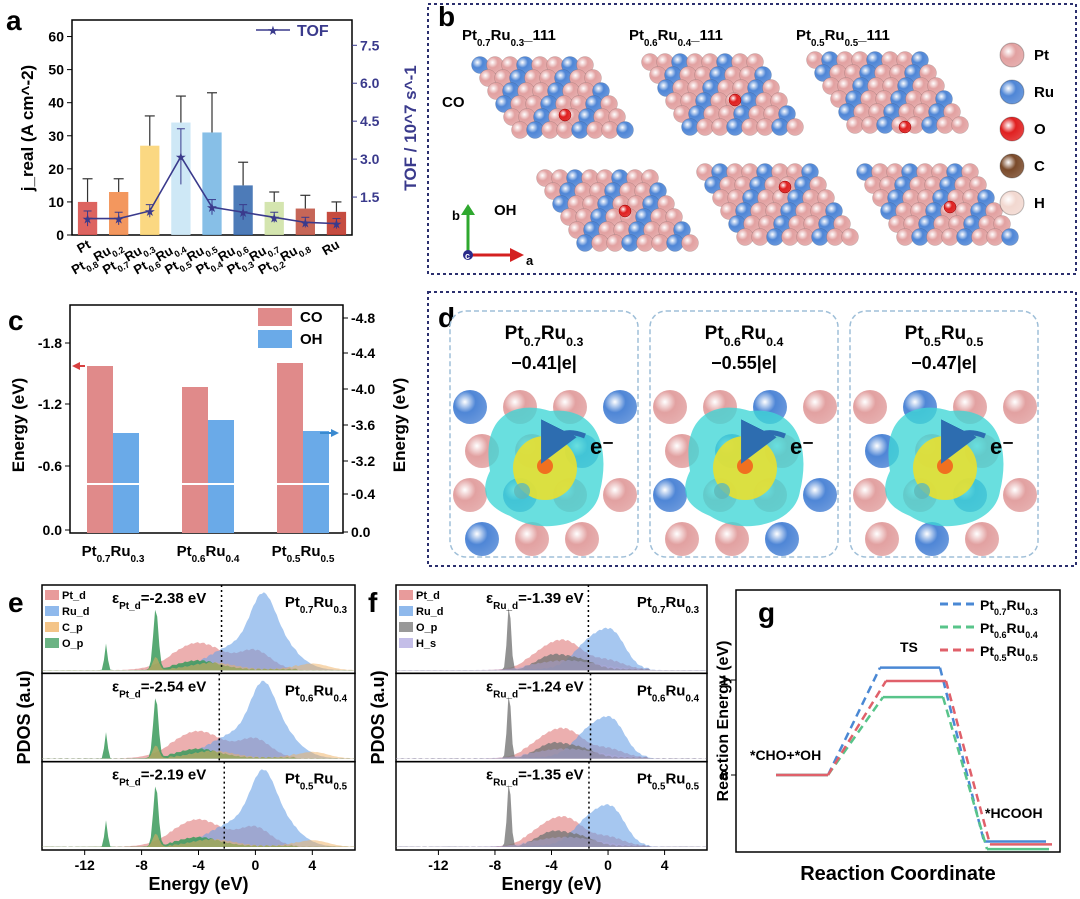 This screenshot has width=1080, height=899. Describe the element at coordinates (692, 698) in the screenshot. I see `pdos-title-f-1-sub2: 0.4` at that location.